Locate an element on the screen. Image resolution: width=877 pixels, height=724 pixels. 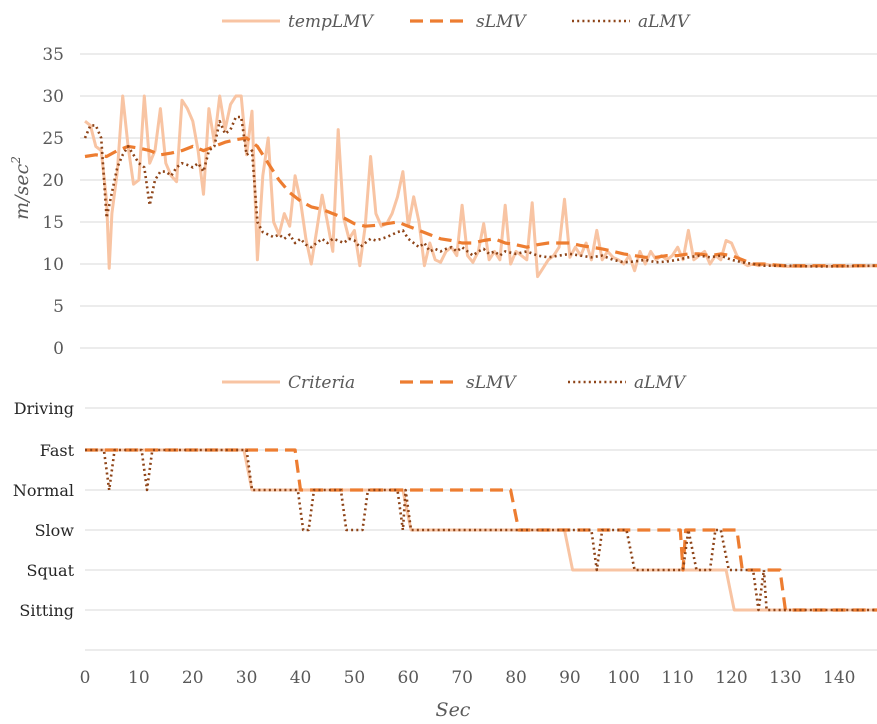
y-axis-title-superscript: 2 is located at coordinates (16, 160).